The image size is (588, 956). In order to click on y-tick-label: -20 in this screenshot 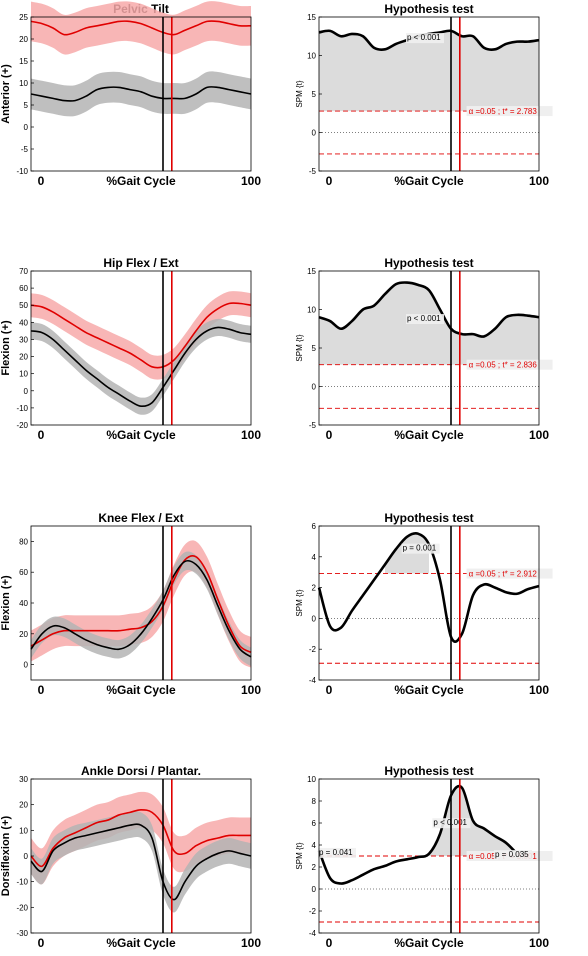, I will do `click(22, 907)`.